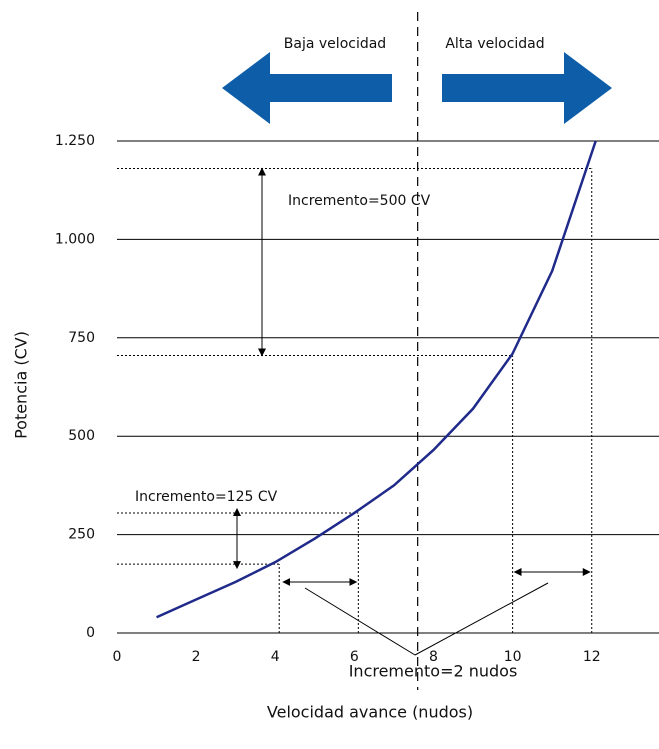 This screenshot has height=749, width=659. I want to click on y-tick-label: 1.250, so click(75, 141).